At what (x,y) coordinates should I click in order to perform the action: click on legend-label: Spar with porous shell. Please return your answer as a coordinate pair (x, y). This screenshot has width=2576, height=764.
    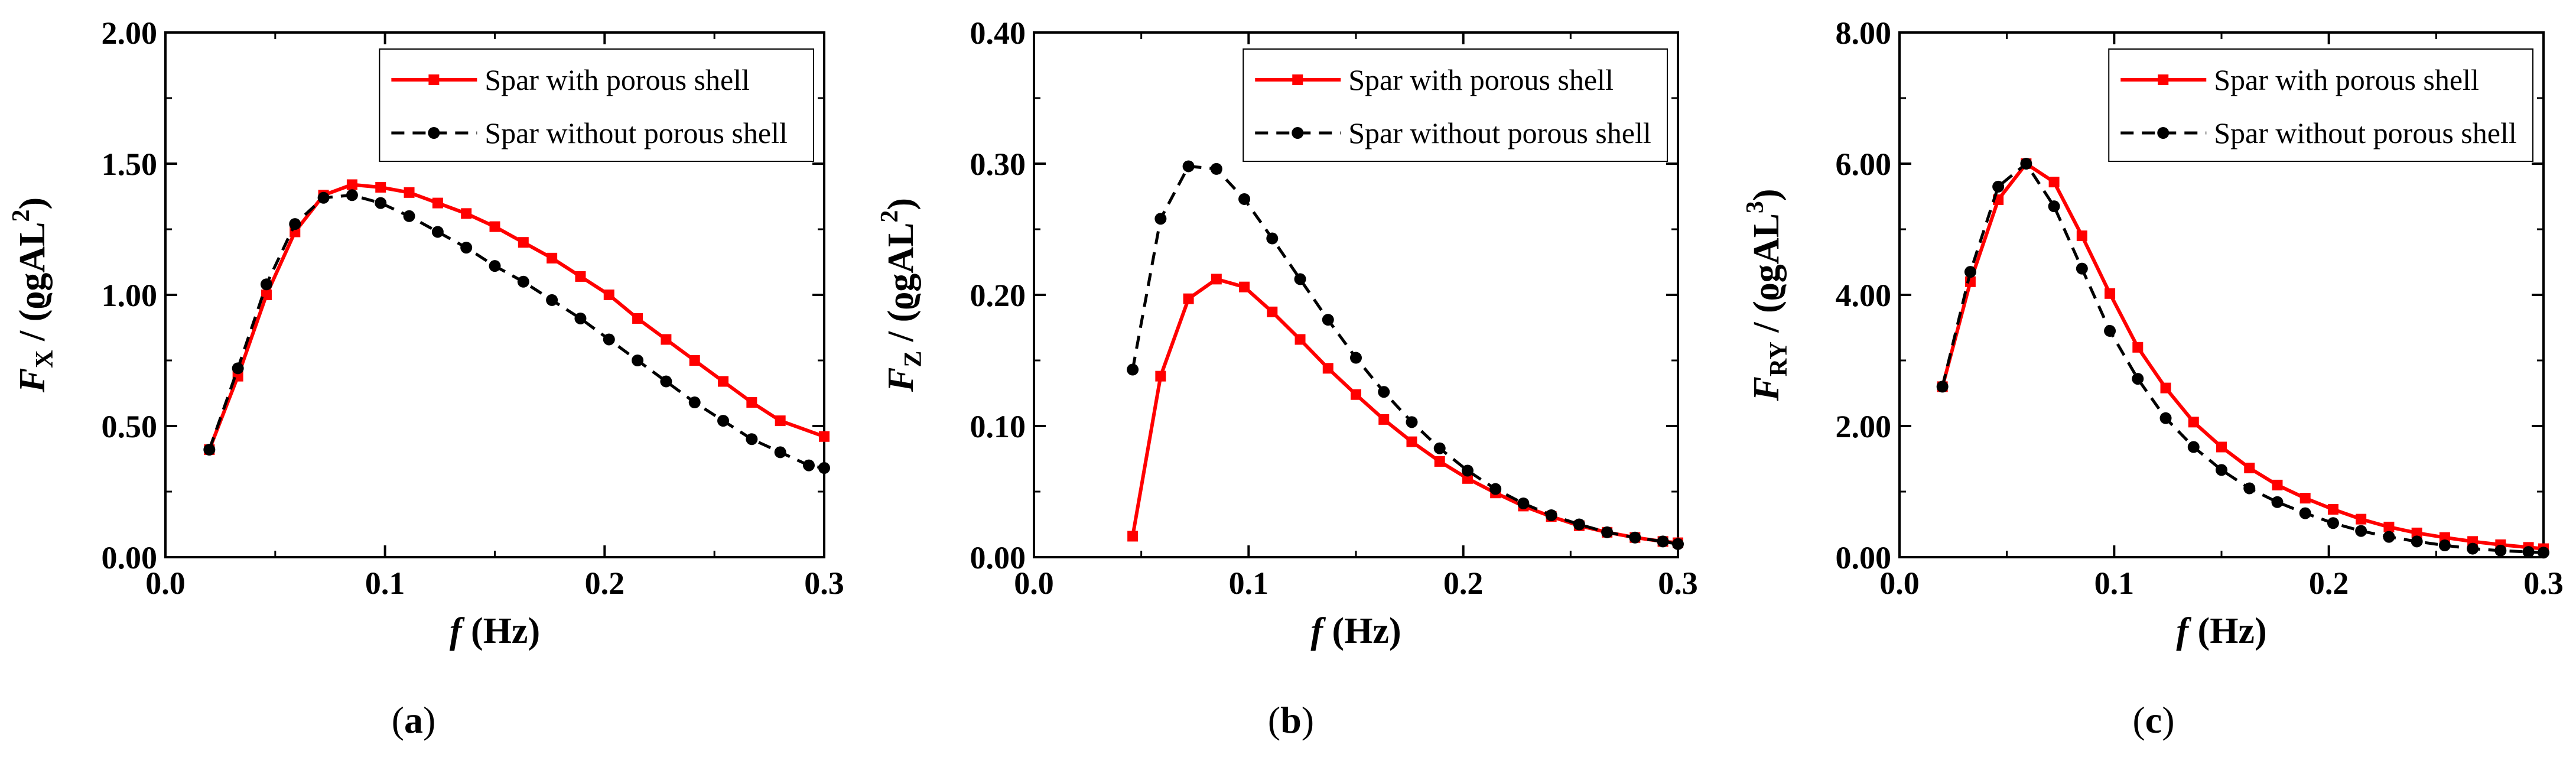
    Looking at the image, I should click on (617, 79).